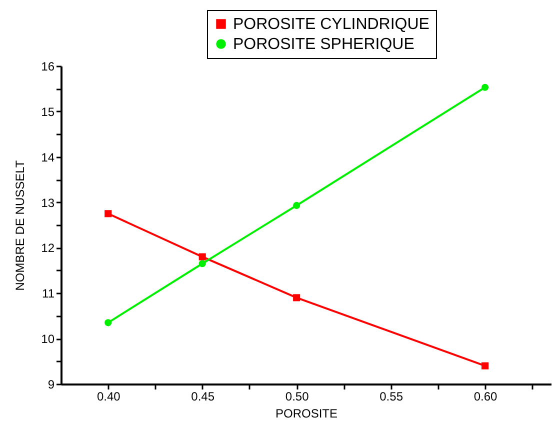 Image resolution: width=557 pixels, height=435 pixels. I want to click on y-axis-title: NOMBRE DE NUSSELT, so click(20, 225).